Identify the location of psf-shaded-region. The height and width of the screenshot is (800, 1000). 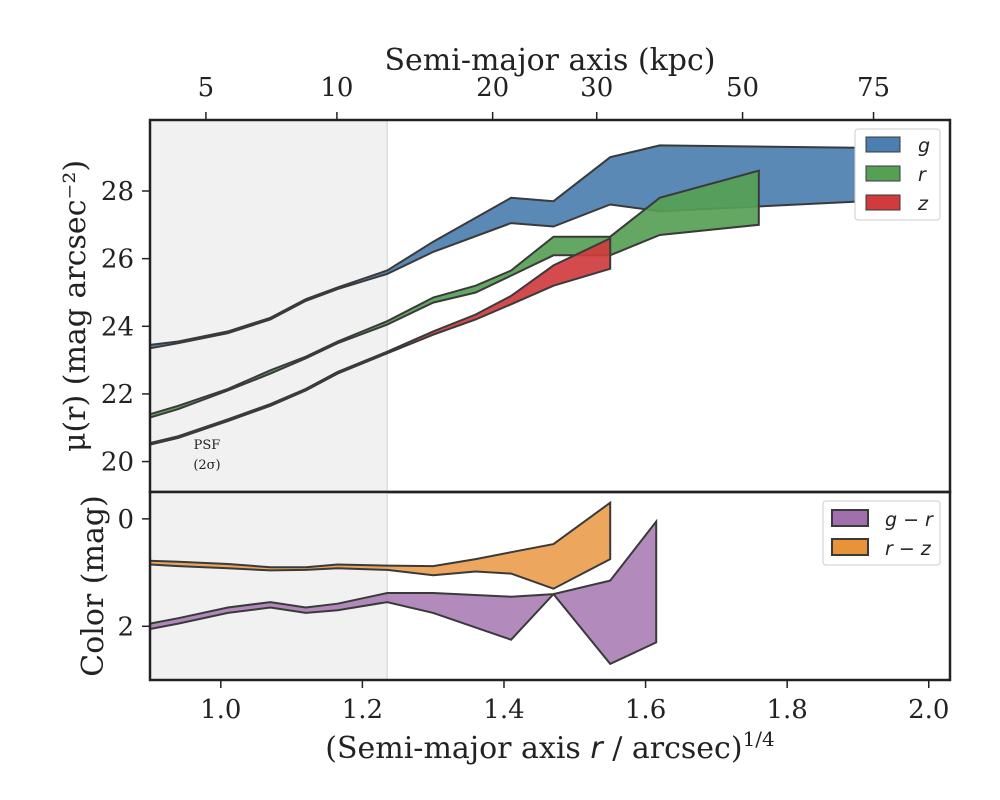
(269, 306).